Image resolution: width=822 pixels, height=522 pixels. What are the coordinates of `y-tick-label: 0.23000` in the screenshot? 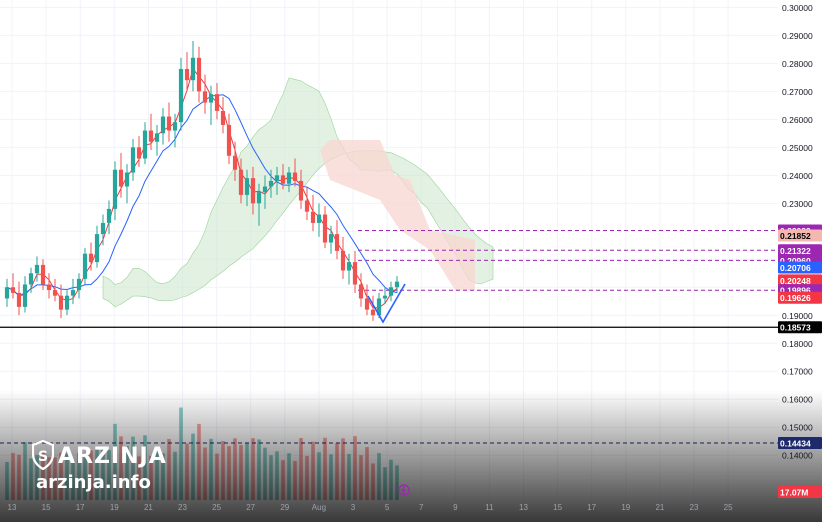 It's located at (797, 204).